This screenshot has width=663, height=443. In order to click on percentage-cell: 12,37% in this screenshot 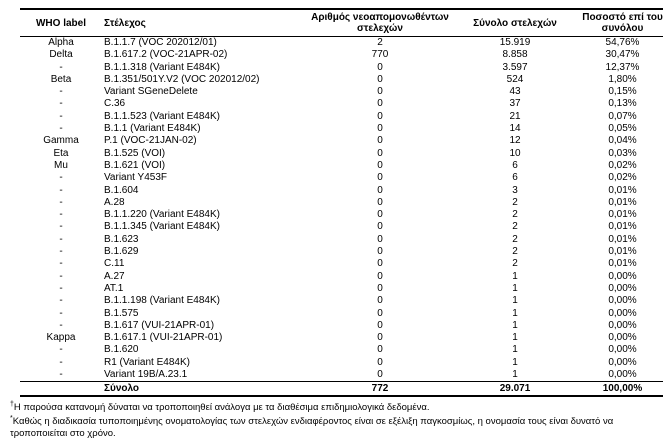, I will do `click(622, 67)`.